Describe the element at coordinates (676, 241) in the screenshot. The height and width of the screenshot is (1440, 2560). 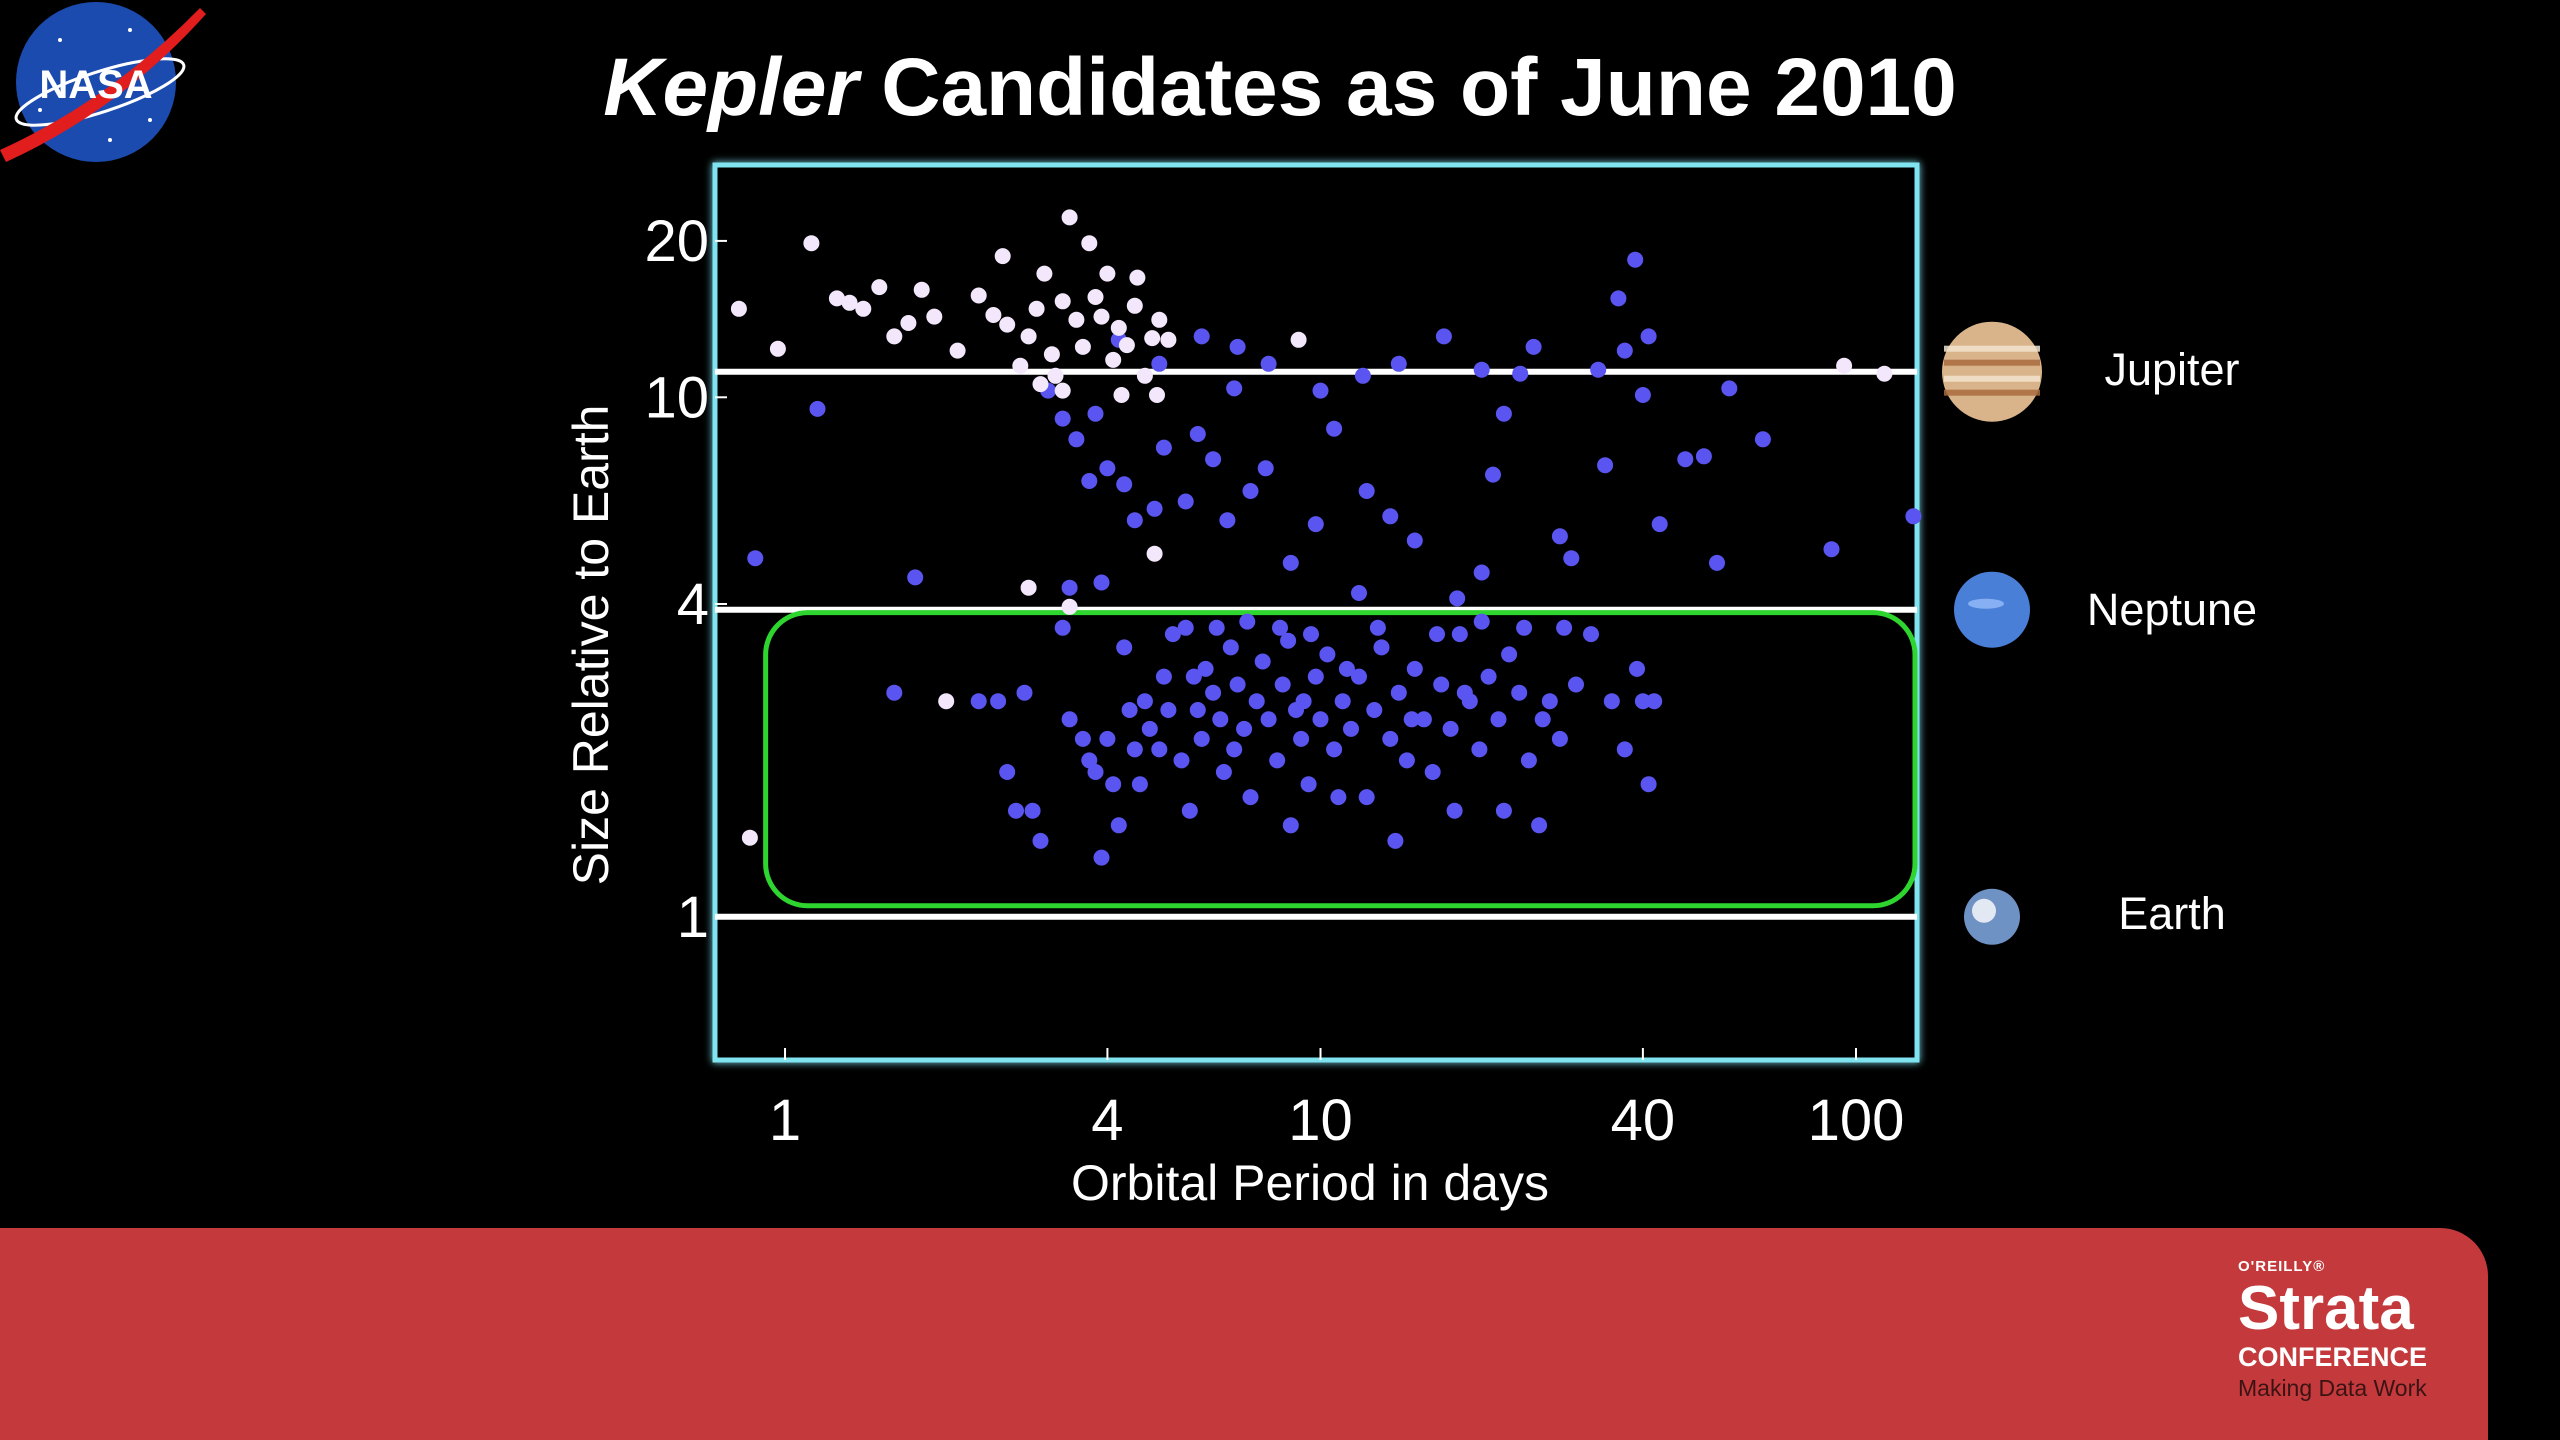
I see `y-tick-label: 20` at that location.